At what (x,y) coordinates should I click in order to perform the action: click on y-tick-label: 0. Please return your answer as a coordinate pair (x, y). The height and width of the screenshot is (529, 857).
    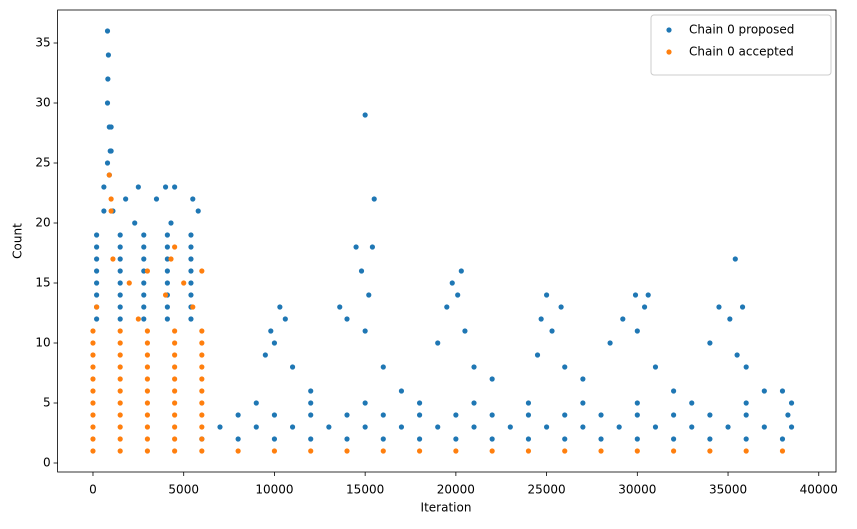
    Looking at the image, I should click on (47, 463).